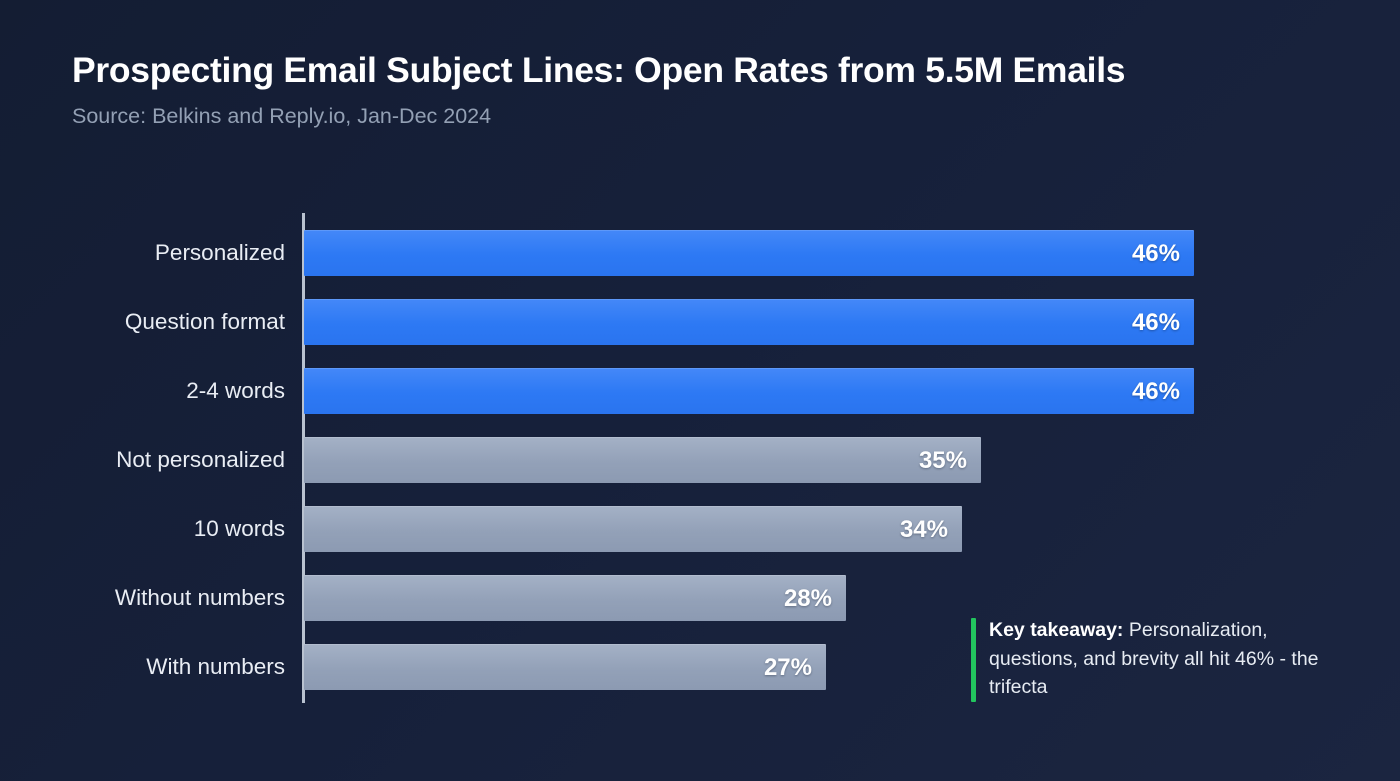 Image resolution: width=1400 pixels, height=781 pixels. What do you see at coordinates (215, 666) in the screenshot?
I see `bar-category-label: With numbers` at bounding box center [215, 666].